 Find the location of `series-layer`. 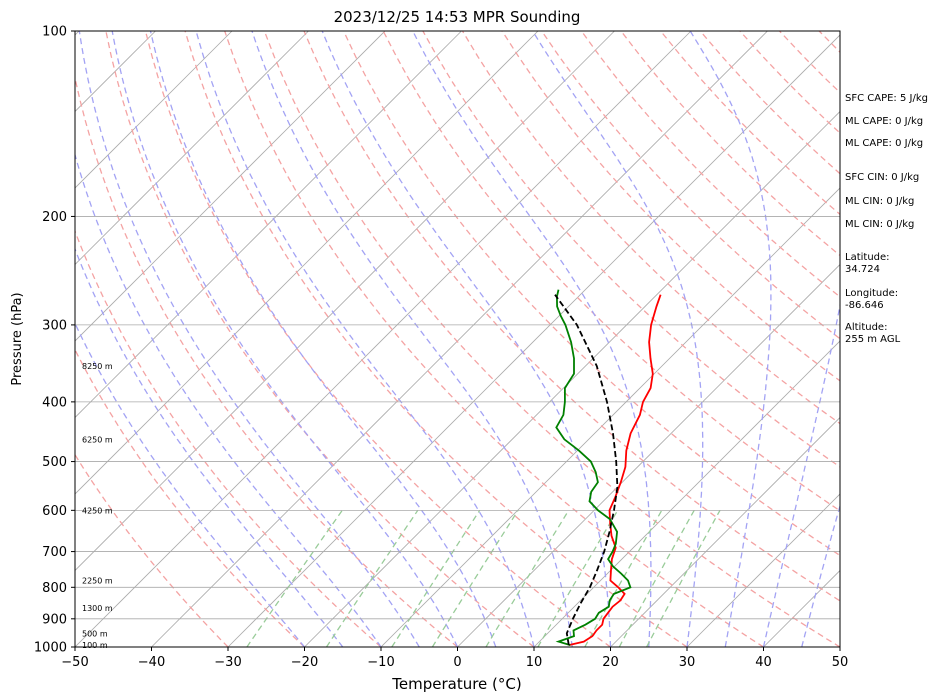

series-layer is located at coordinates (608, 467).